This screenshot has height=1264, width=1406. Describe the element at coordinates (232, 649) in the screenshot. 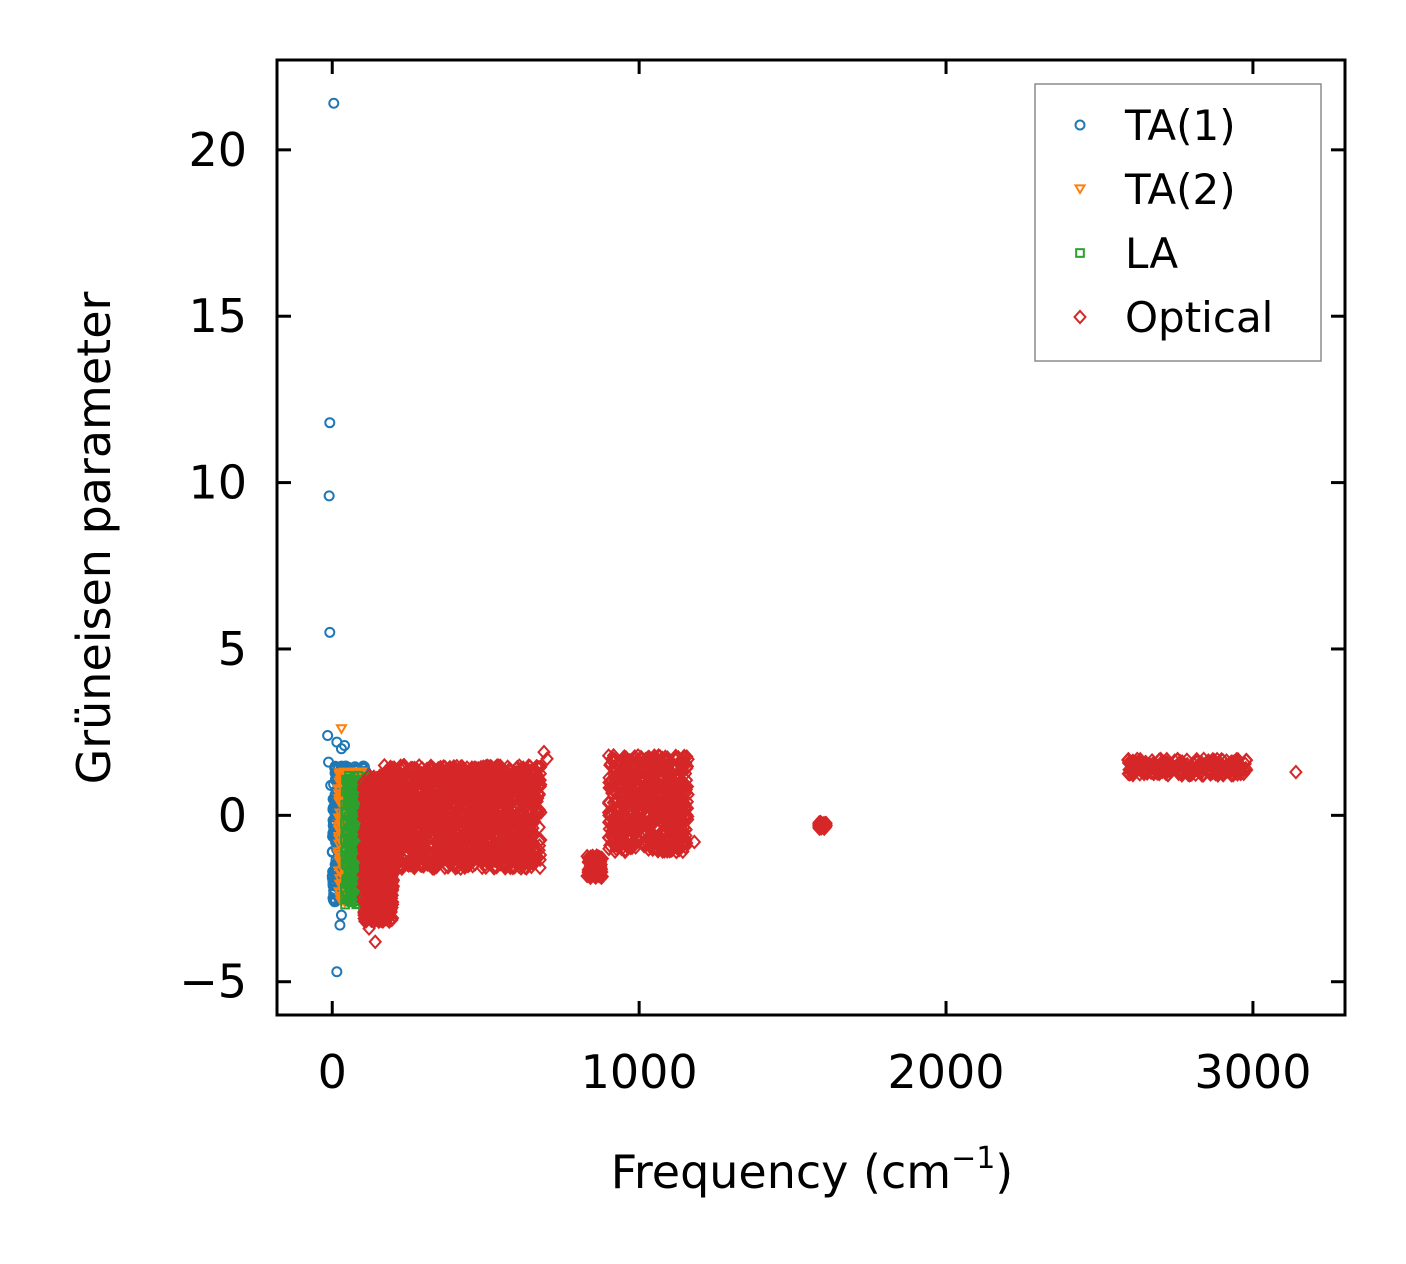

I see `y-tick-label: 5` at that location.